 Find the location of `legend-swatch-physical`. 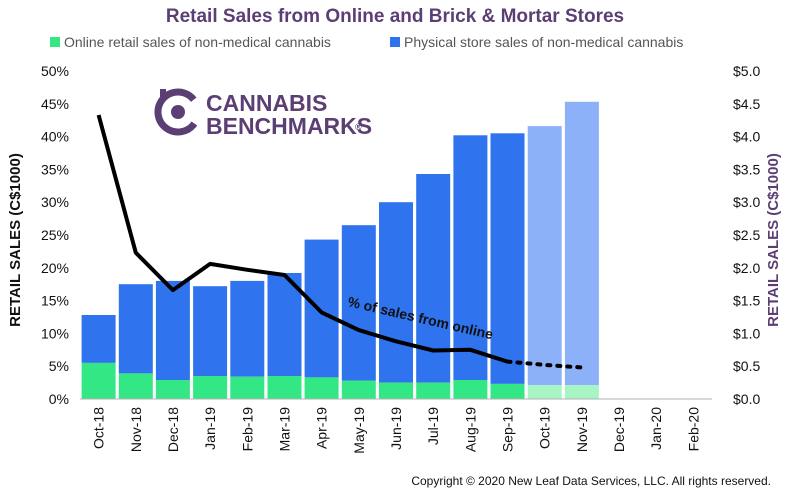

legend-swatch-physical is located at coordinates (395, 42).